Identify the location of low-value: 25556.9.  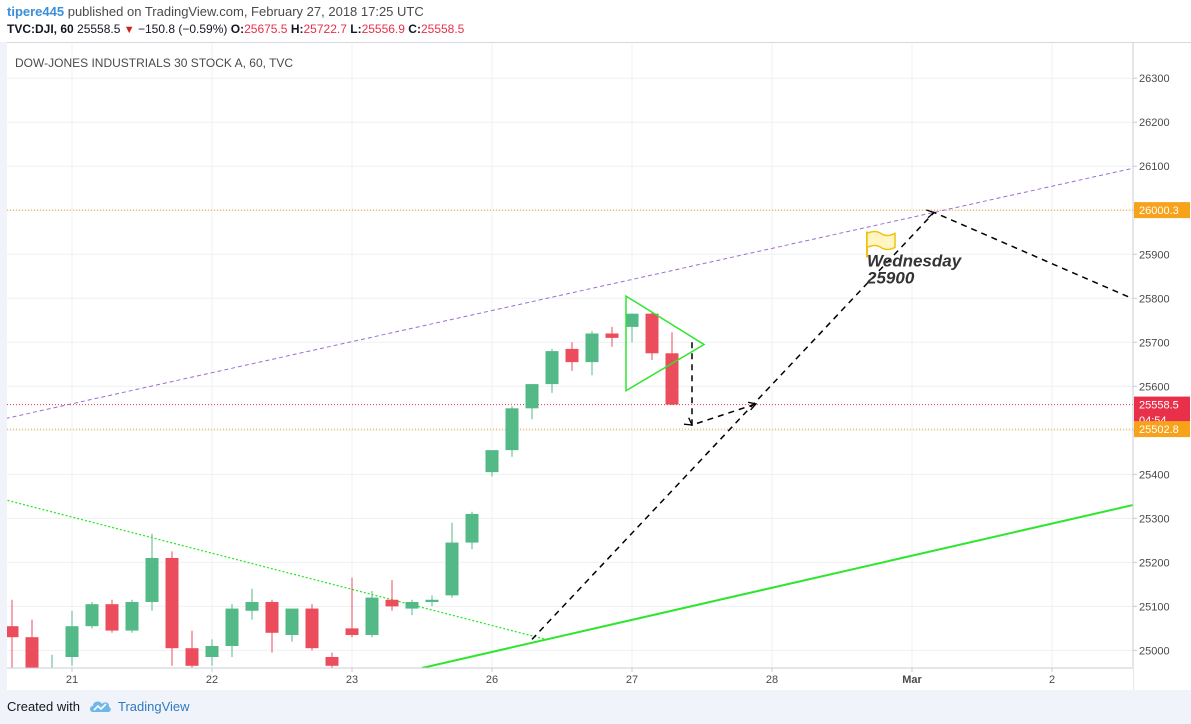
(383, 29).